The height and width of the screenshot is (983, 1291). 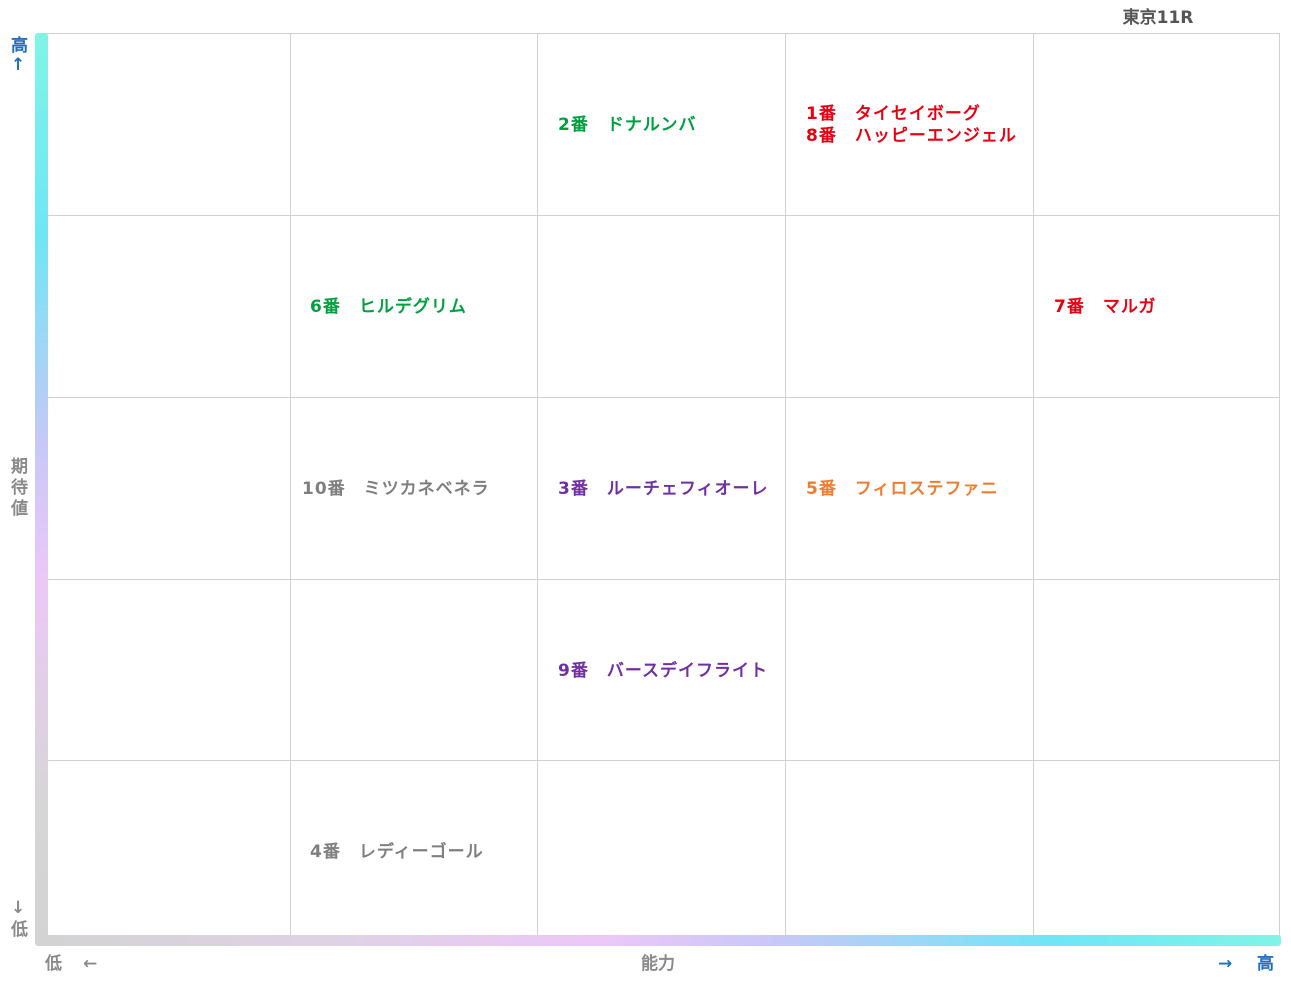 I want to click on x-axis-bar, so click(x=658, y=940).